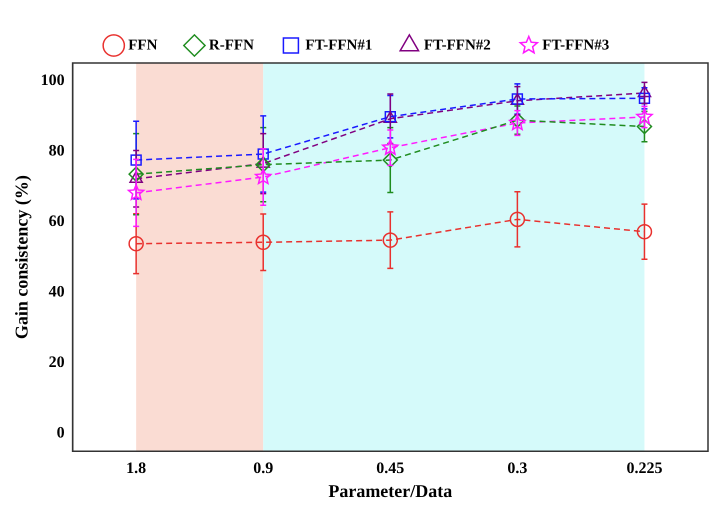  What do you see at coordinates (52, 80) in the screenshot?
I see `y-tick-label: 100` at bounding box center [52, 80].